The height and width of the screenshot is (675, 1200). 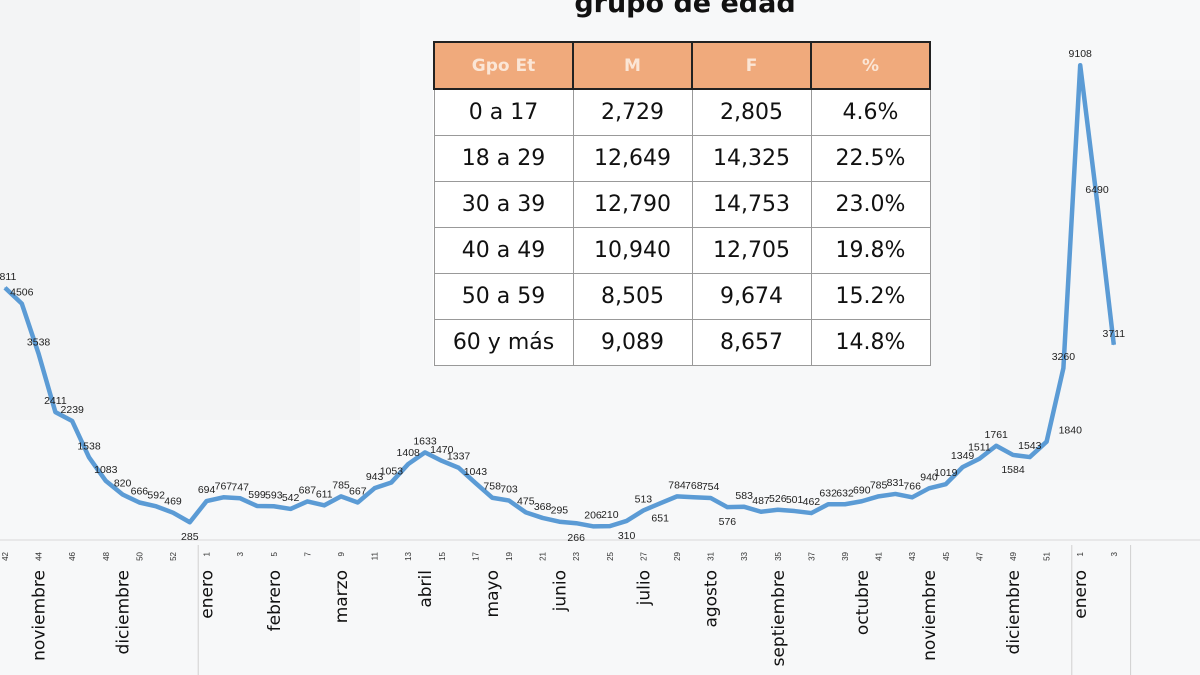 I want to click on month-label: septiembre, so click(x=779, y=618).